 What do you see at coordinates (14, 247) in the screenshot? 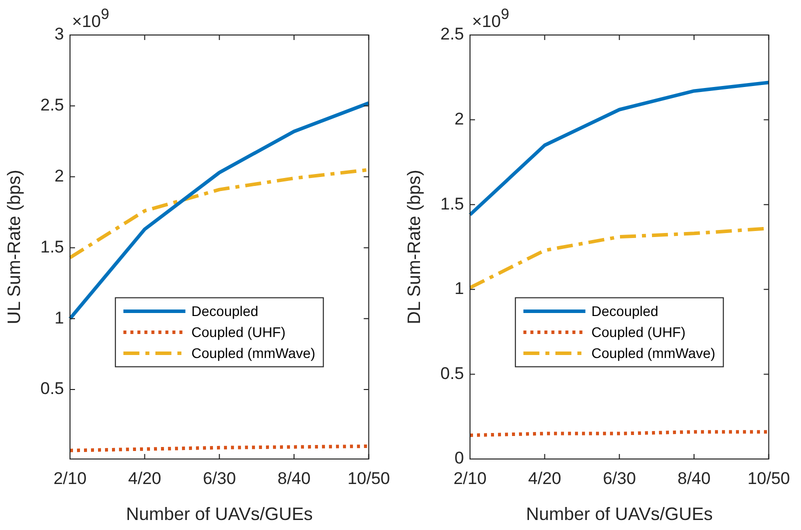
I see `y-axis-title: UL Sum-Rate (bps)` at bounding box center [14, 247].